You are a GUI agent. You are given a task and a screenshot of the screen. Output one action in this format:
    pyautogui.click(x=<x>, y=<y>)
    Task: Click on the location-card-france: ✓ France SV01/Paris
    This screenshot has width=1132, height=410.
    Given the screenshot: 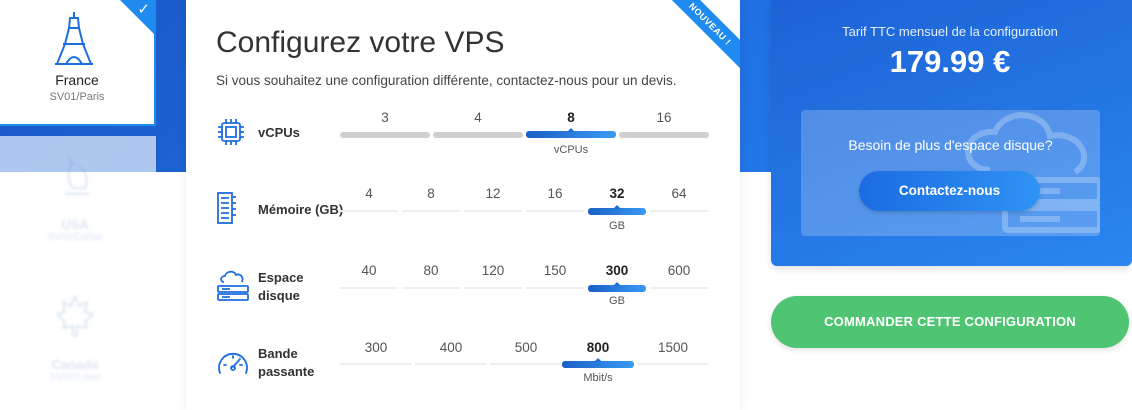 What is the action you would take?
    pyautogui.click(x=78, y=63)
    